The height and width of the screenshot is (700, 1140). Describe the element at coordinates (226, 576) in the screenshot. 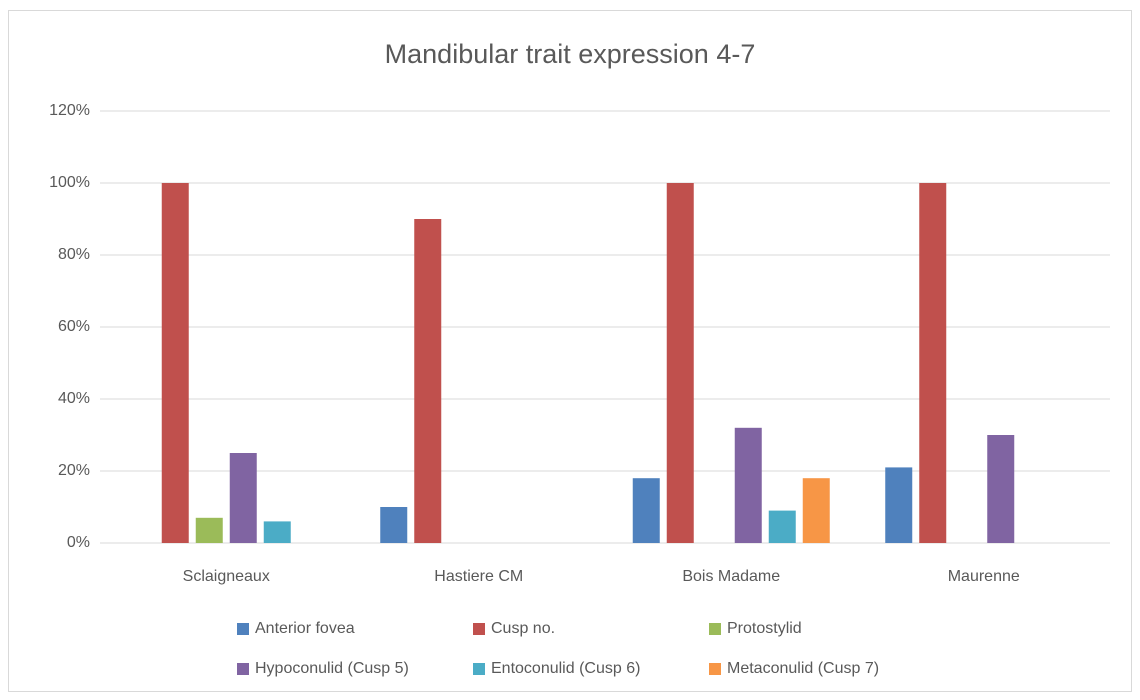

I see `x-tick-label: Sclaigneaux` at that location.